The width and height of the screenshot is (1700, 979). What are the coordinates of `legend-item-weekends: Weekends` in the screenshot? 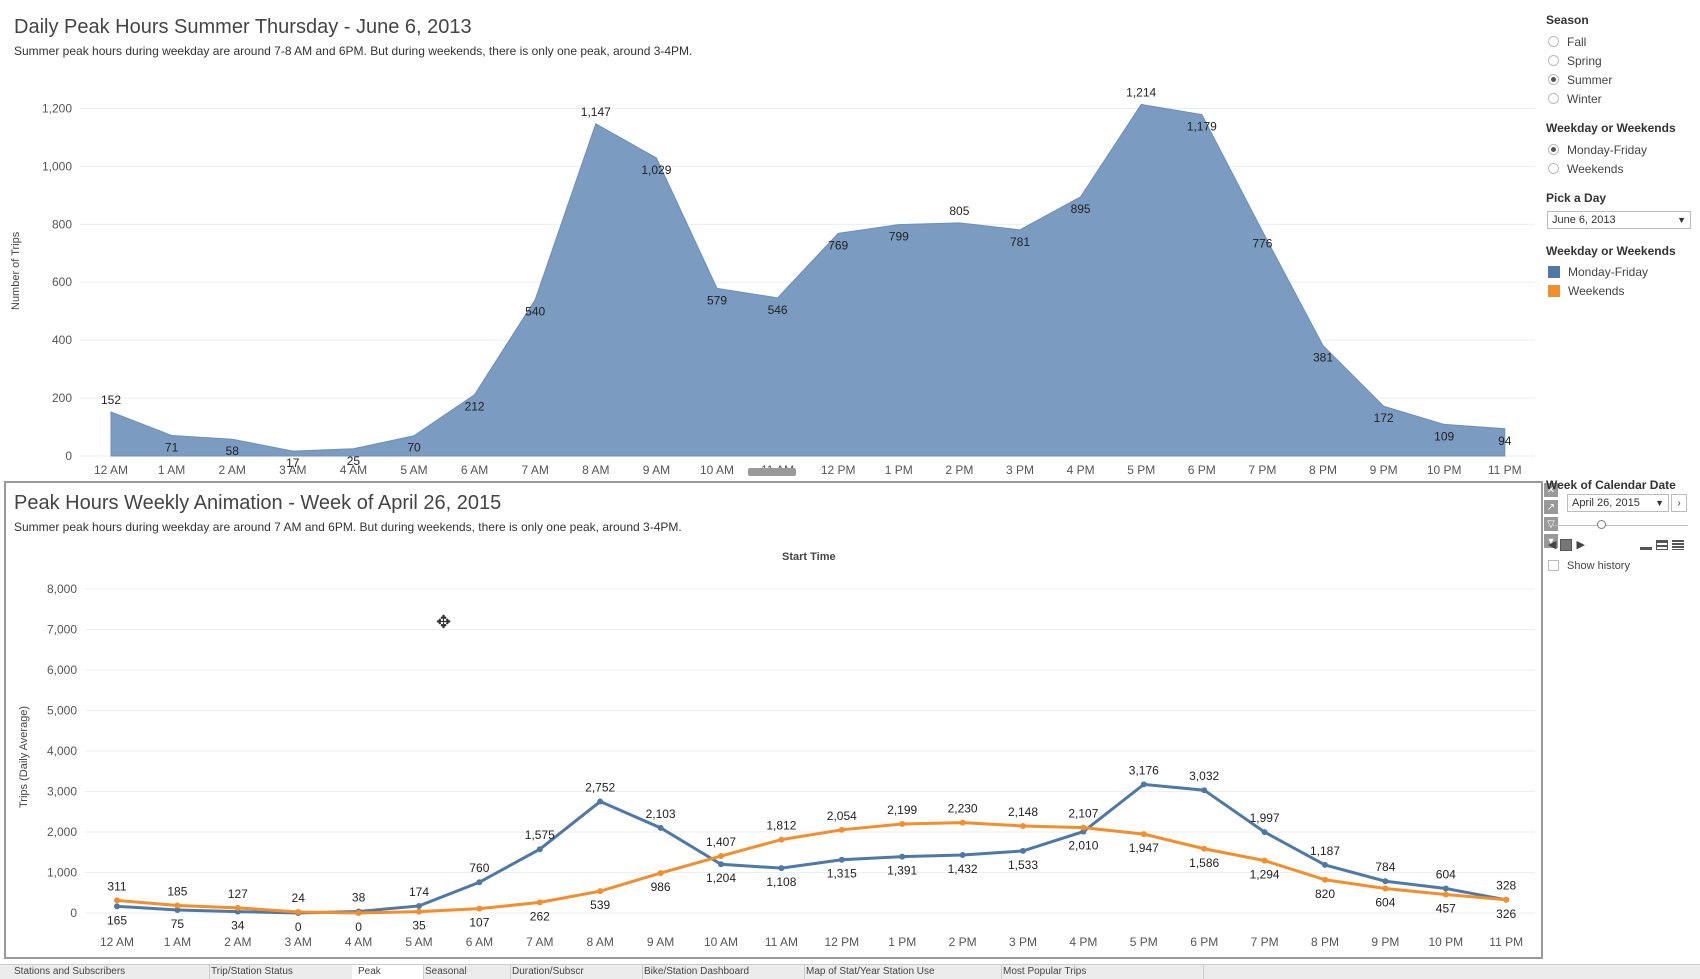 It's located at (1598, 290).